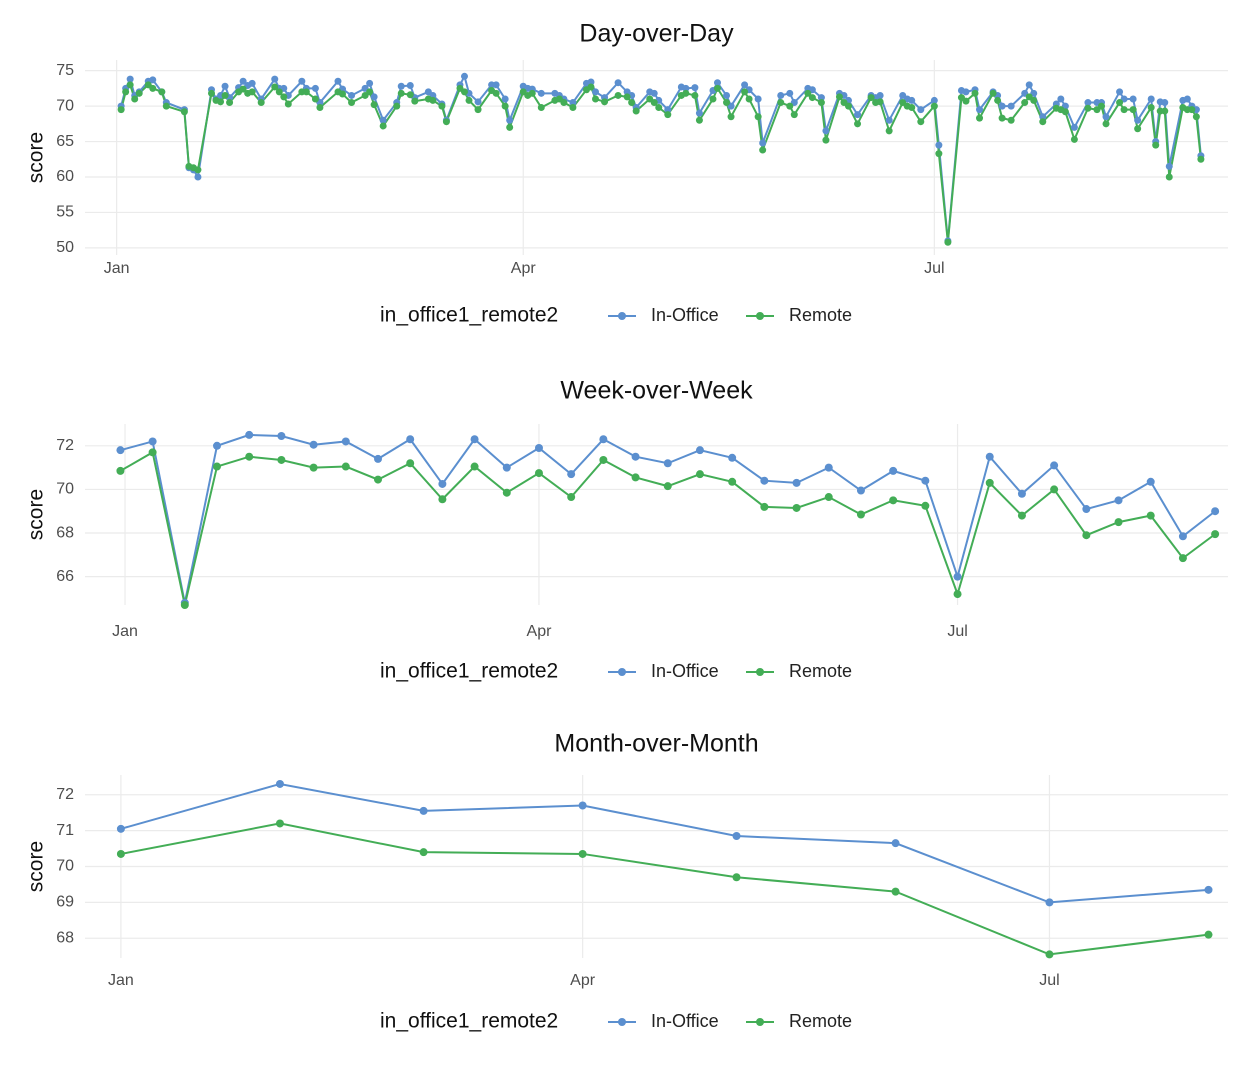 This screenshot has width=1253, height=1073. What do you see at coordinates (65, 830) in the screenshot?
I see `y-tick-label: 71` at bounding box center [65, 830].